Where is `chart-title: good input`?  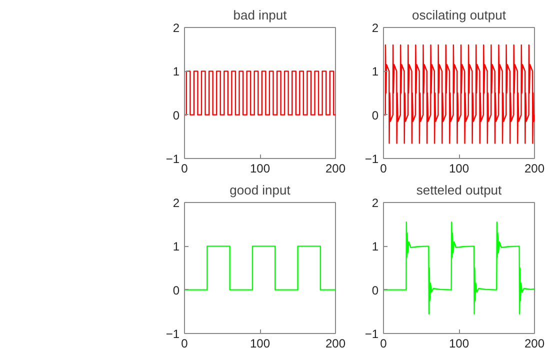
chart-title: good input is located at coordinates (260, 190).